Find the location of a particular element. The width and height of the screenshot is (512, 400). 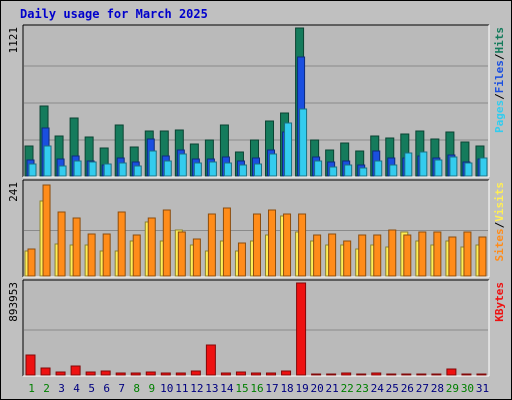

day-label-18: 18 is located at coordinates (286, 388).